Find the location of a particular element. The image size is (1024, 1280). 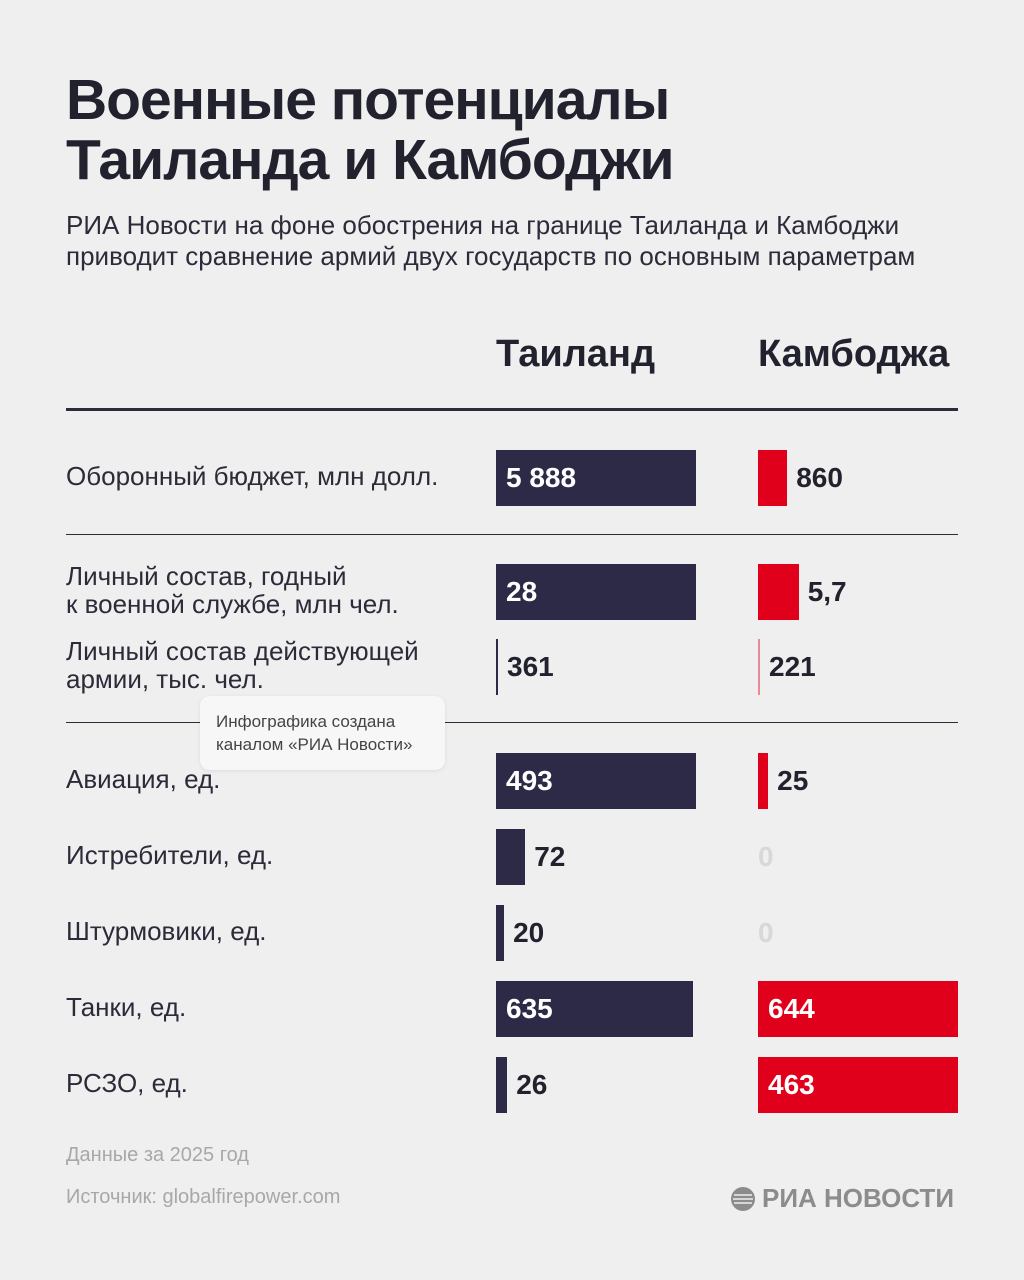

row-label-line: Штурмовики, ед. is located at coordinates (166, 931).